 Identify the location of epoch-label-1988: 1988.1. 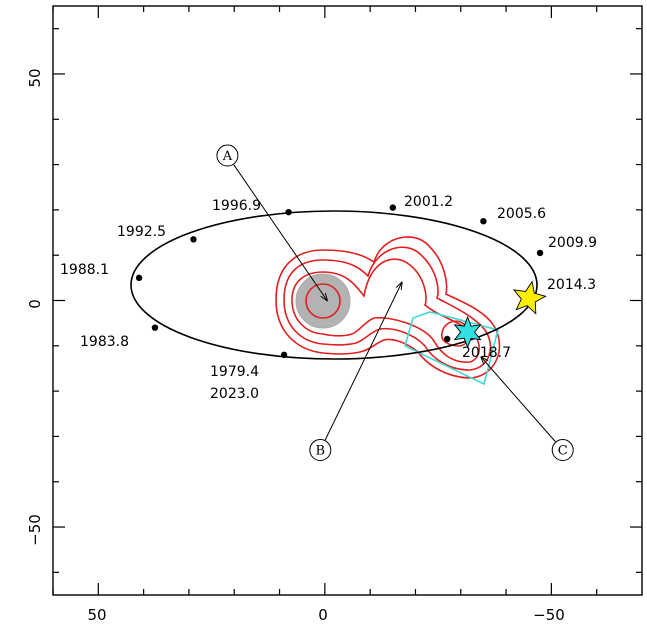
(84, 270).